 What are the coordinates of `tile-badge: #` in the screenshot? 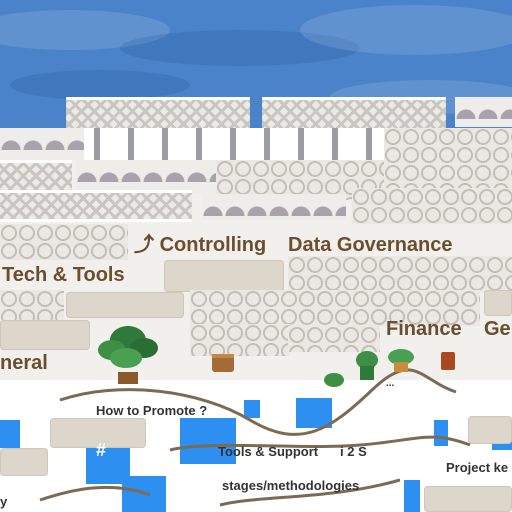 It's located at (101, 450).